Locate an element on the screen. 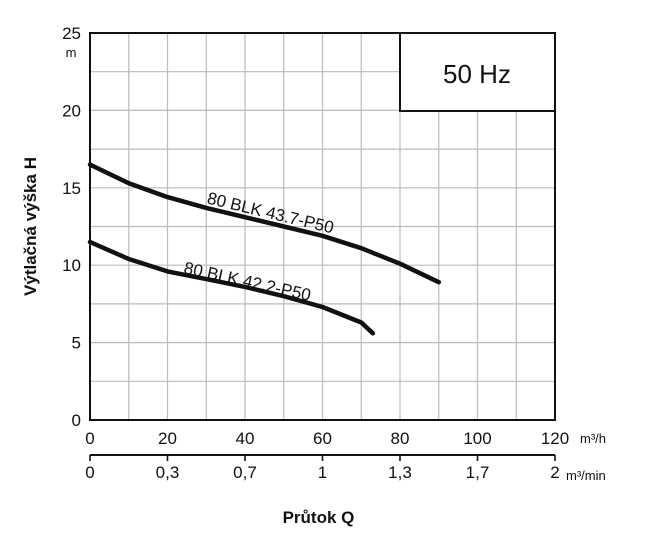 This screenshot has height=541, width=655. y-tick-label: 10 is located at coordinates (71, 265).